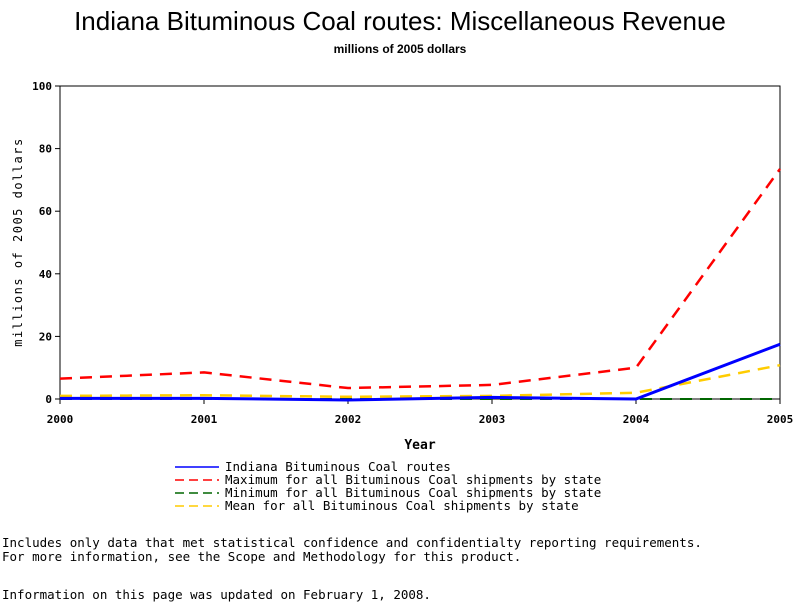 This screenshot has height=602, width=800. Describe the element at coordinates (492, 419) in the screenshot. I see `x-tick-label: 2003` at that location.